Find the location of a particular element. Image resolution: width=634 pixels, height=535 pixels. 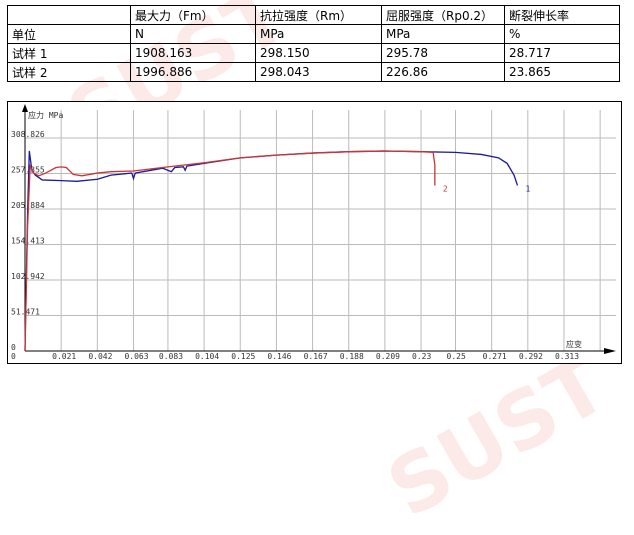

table-row: 试样 1 1908.163 298.150 295.78 28.717 is located at coordinates (313, 53).